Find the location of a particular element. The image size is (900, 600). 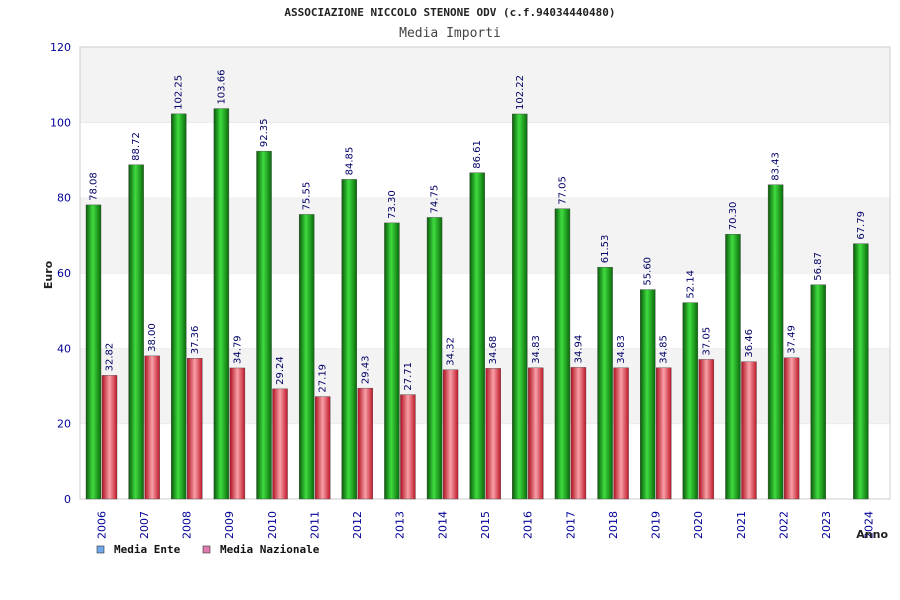

y-tick-label: 80 is located at coordinates (64, 198).